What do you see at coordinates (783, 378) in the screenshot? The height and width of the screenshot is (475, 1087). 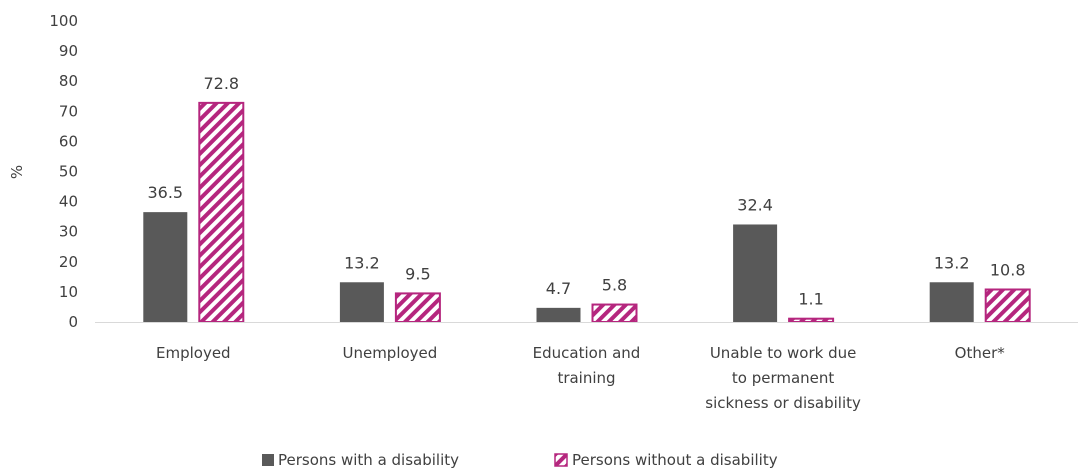 I see `category-label: to permanent` at bounding box center [783, 378].